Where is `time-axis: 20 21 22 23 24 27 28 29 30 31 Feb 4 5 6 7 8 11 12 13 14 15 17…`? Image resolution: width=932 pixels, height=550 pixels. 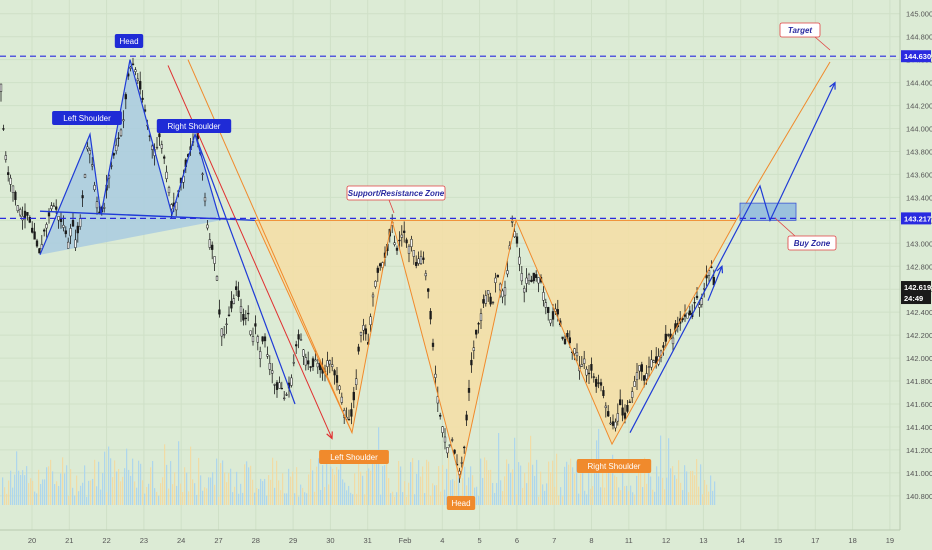 time-axis: 20 21 22 23 24 27 28 29 30 31 Feb 4 5 6 7 8 11 12 13 14 15 17… is located at coordinates (466, 539).